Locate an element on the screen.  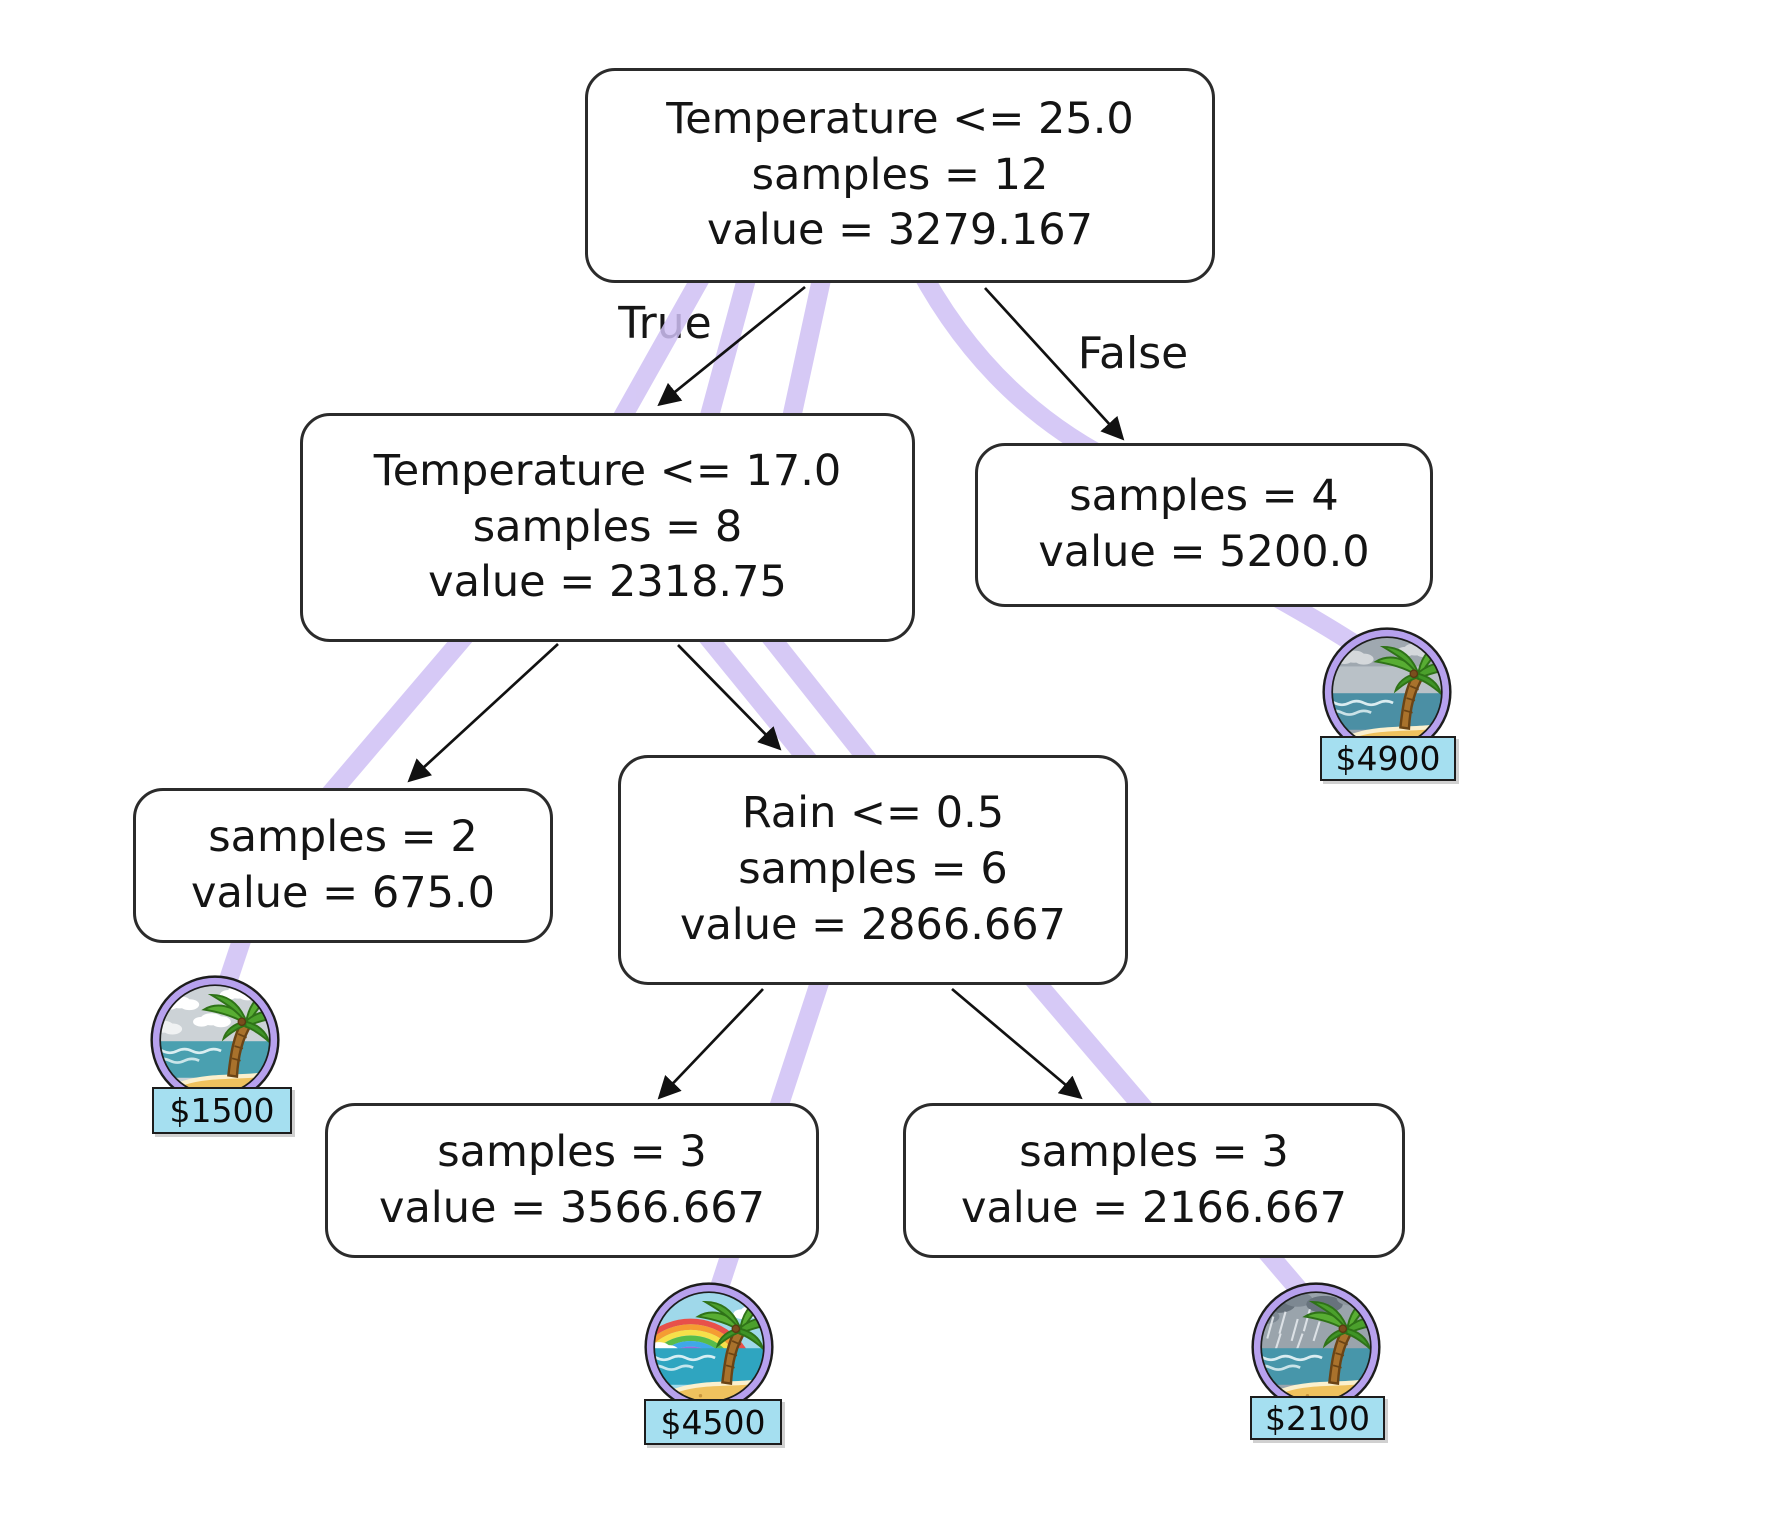
price-tag: $4500 is located at coordinates (713, 1422).